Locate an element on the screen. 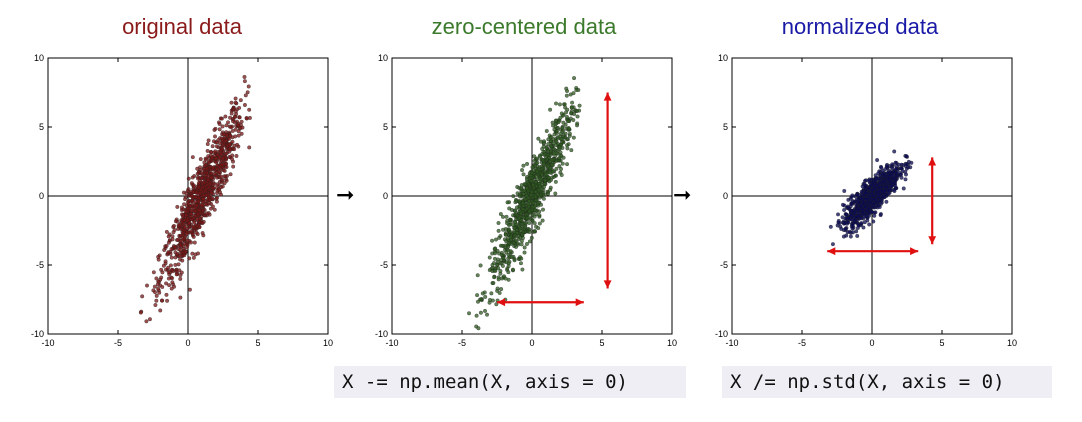 This screenshot has width=1082, height=422. y-tick-label: 0 is located at coordinates (41, 196).